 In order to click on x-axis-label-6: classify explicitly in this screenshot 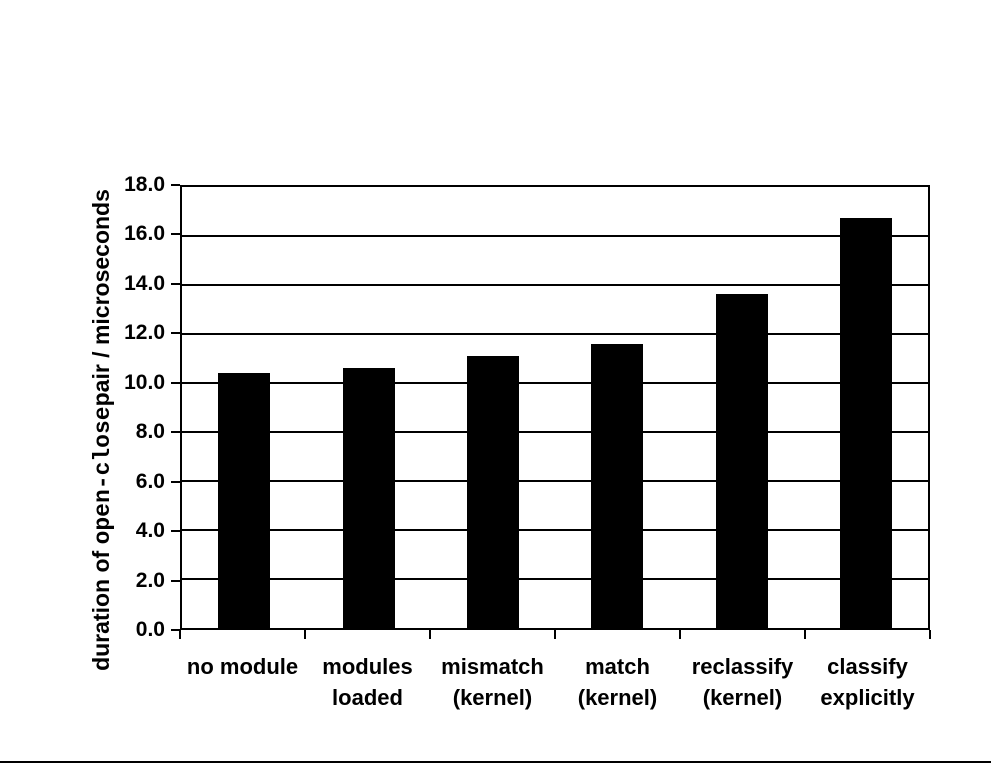, I will do `click(867, 682)`.